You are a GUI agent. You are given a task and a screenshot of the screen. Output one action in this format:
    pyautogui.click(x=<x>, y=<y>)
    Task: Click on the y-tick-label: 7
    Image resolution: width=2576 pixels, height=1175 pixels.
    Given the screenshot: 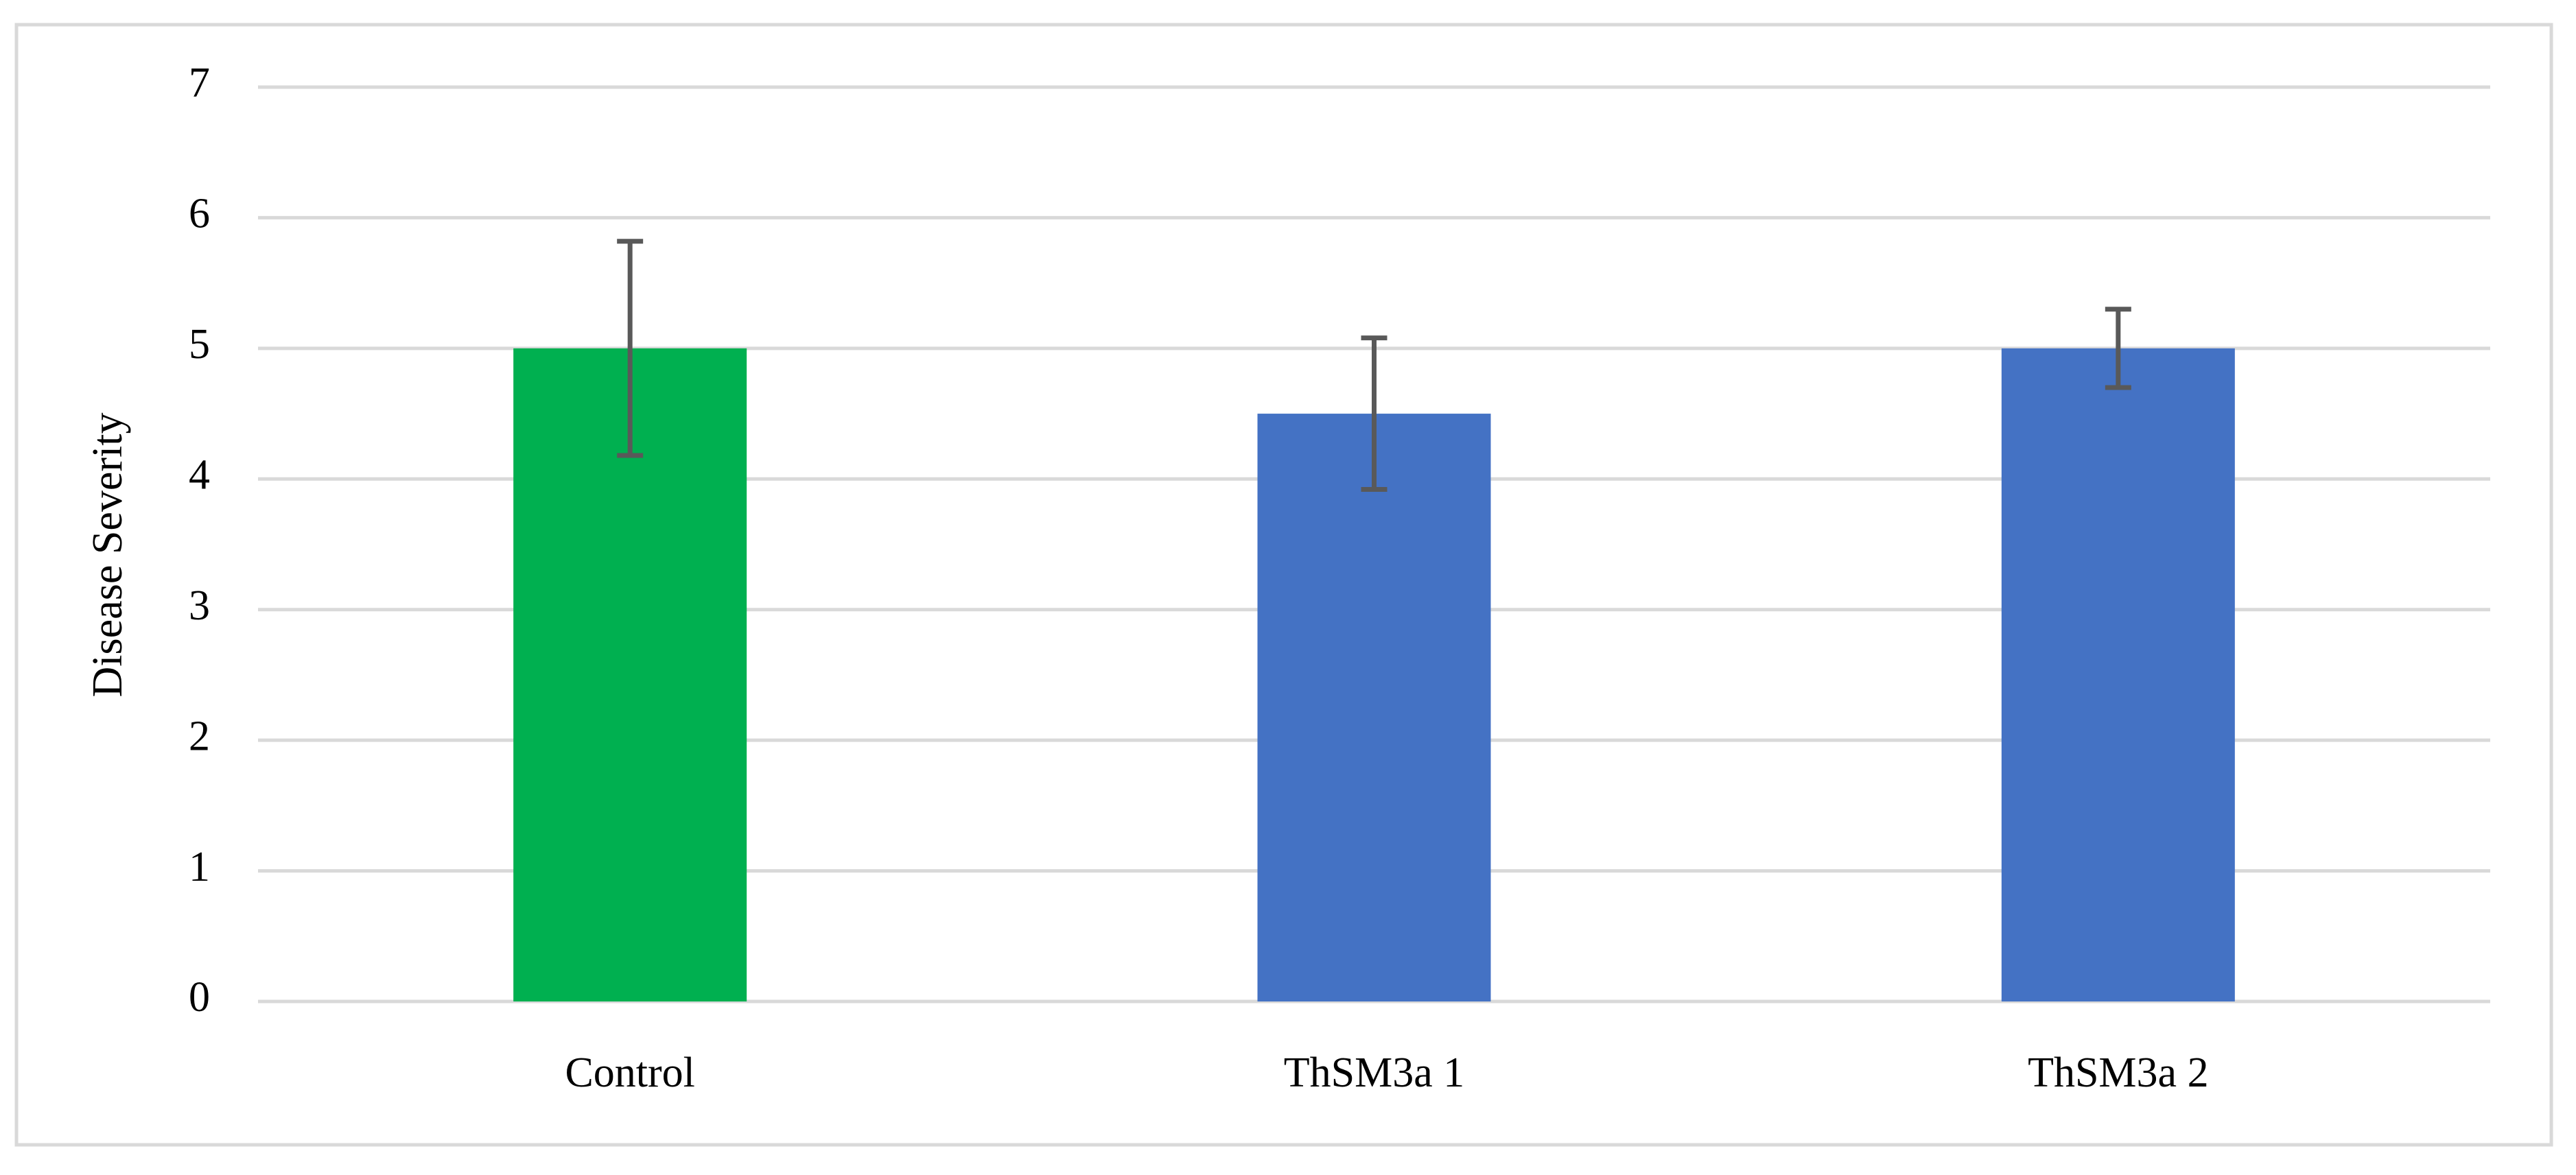 What is the action you would take?
    pyautogui.click(x=199, y=83)
    